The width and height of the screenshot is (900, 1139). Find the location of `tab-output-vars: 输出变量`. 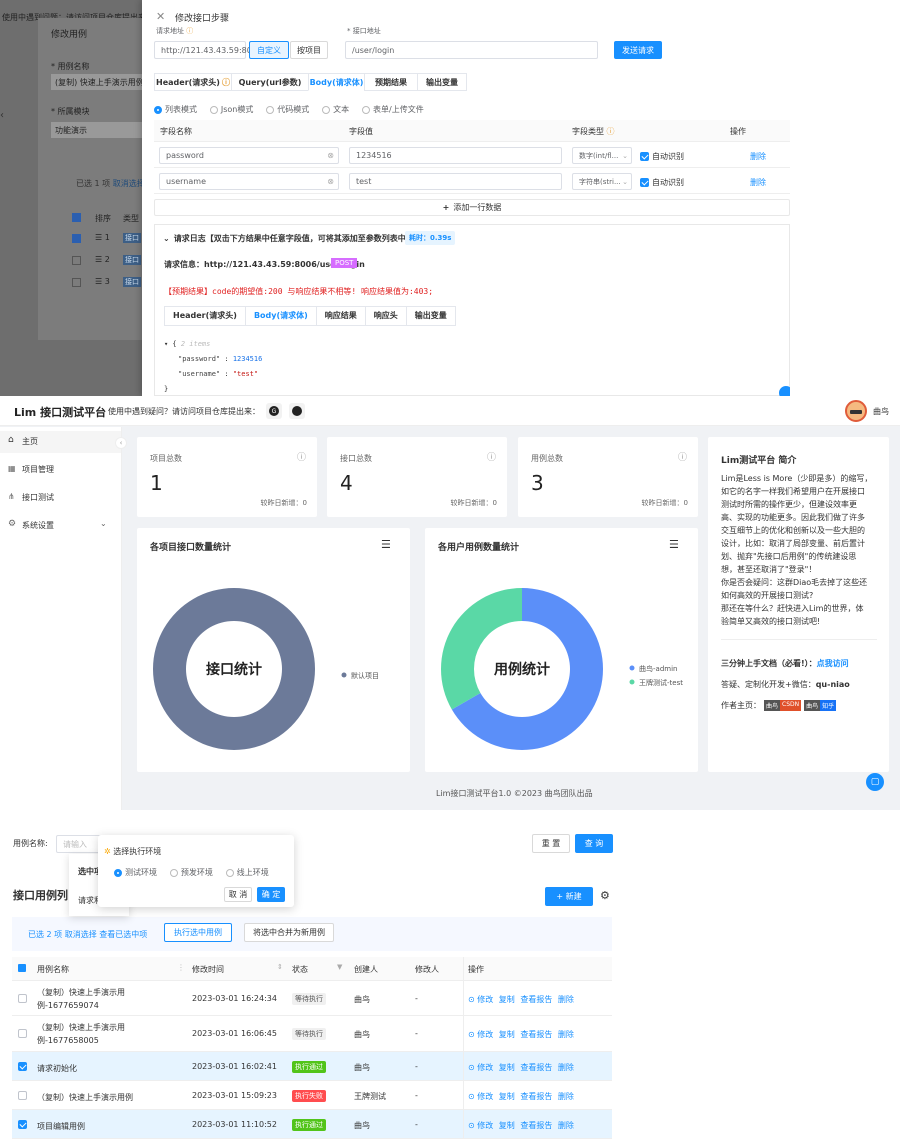

tab-output-vars: 输出变量 is located at coordinates (442, 82).